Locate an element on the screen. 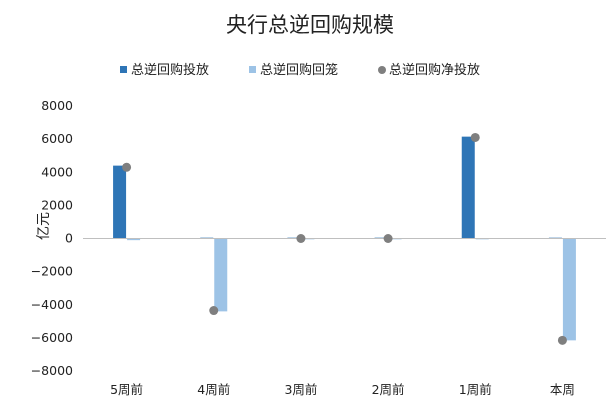 This screenshot has height=403, width=607. x-tick-label: 2周前 is located at coordinates (388, 389).